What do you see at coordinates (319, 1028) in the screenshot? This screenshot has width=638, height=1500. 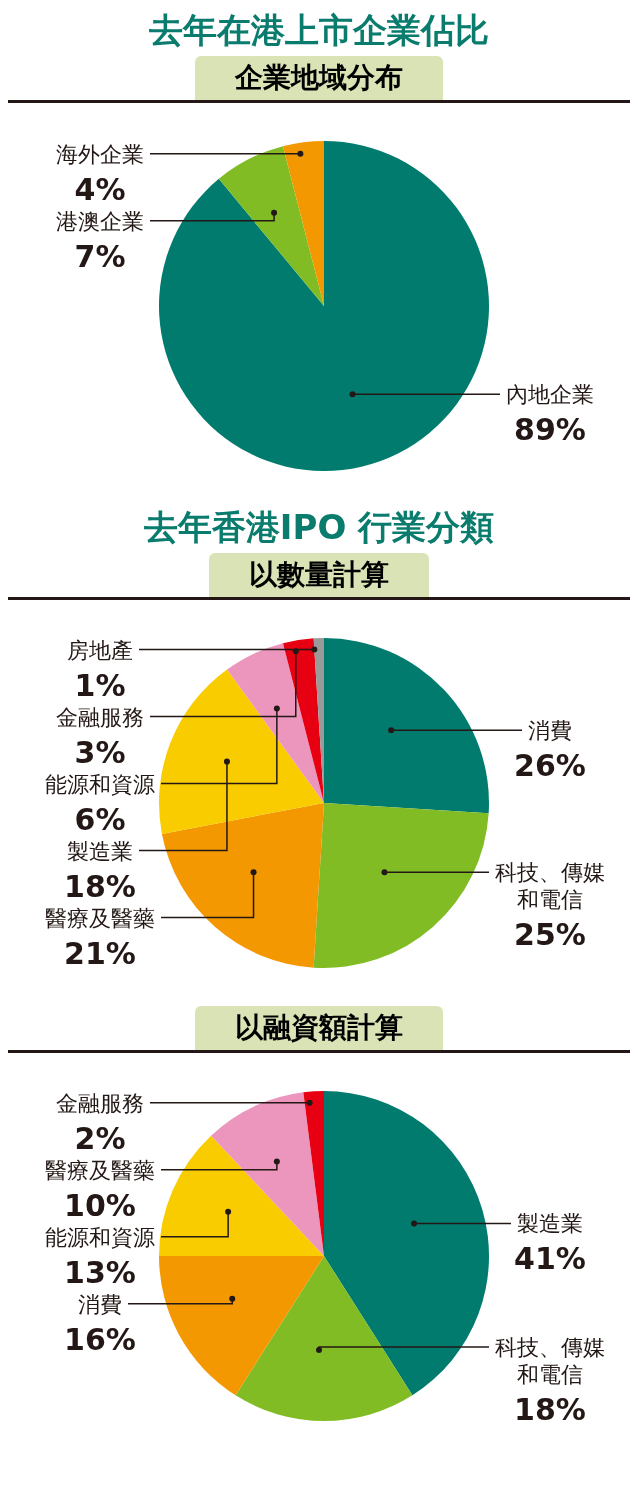 I see `chart-subtitle: 以融資額計算` at bounding box center [319, 1028].